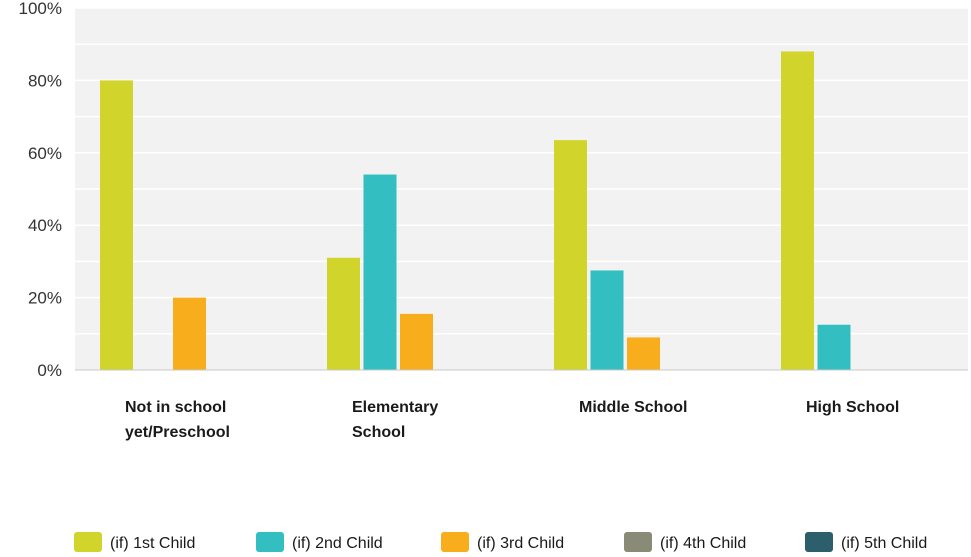 The width and height of the screenshot is (971, 557). What do you see at coordinates (45, 153) in the screenshot?
I see `y-tick-label: 60%` at bounding box center [45, 153].